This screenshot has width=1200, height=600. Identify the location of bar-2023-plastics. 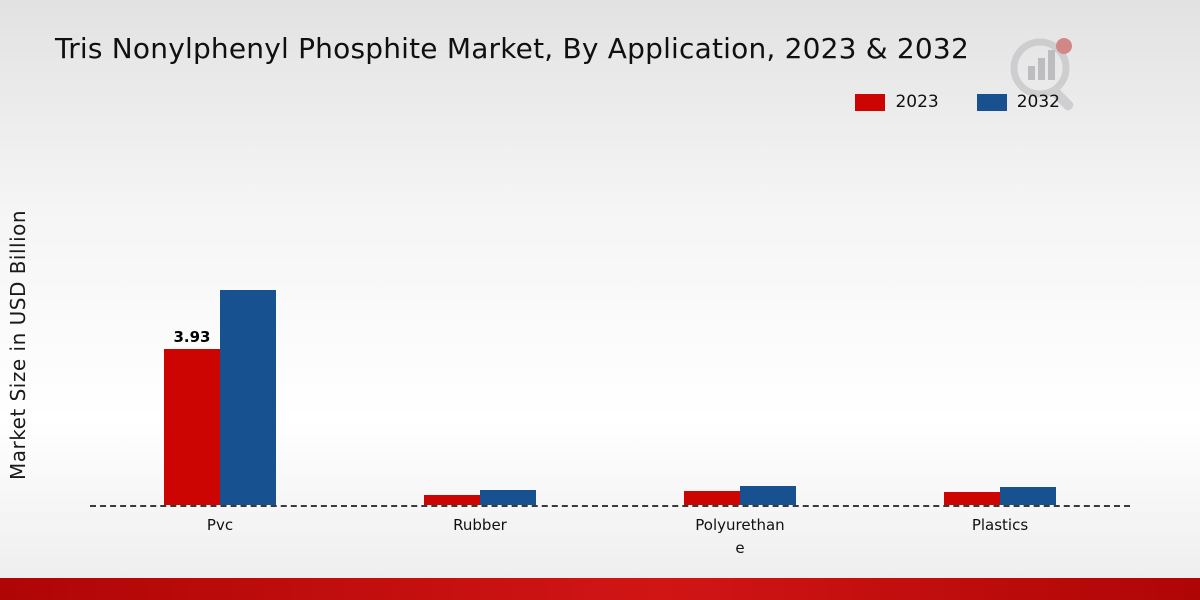
(972, 498).